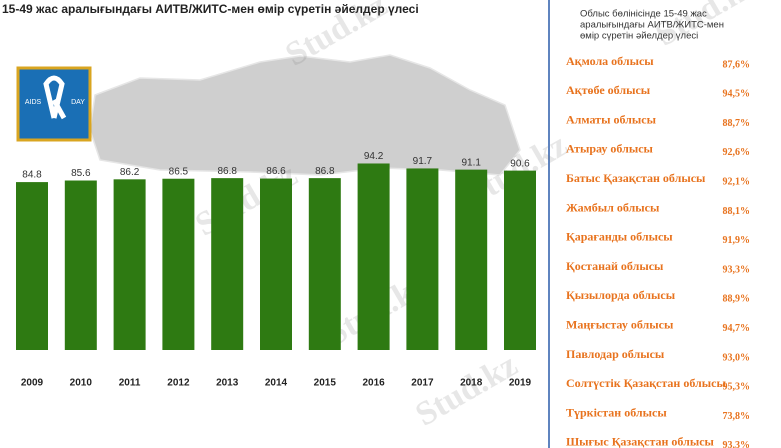 The width and height of the screenshot is (781, 448). I want to click on table-title: өмір сүретін әйелдер үлесі, so click(639, 36).